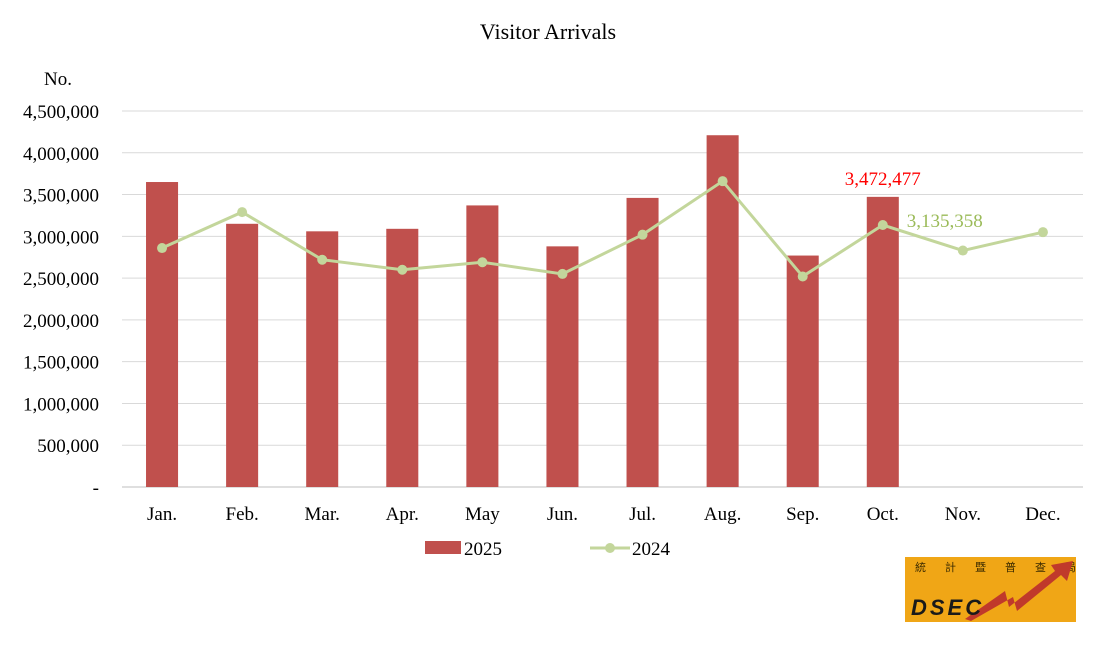 Image resolution: width=1095 pixels, height=650 pixels. What do you see at coordinates (642, 514) in the screenshot?
I see `x-tick-label: Jul.` at bounding box center [642, 514].